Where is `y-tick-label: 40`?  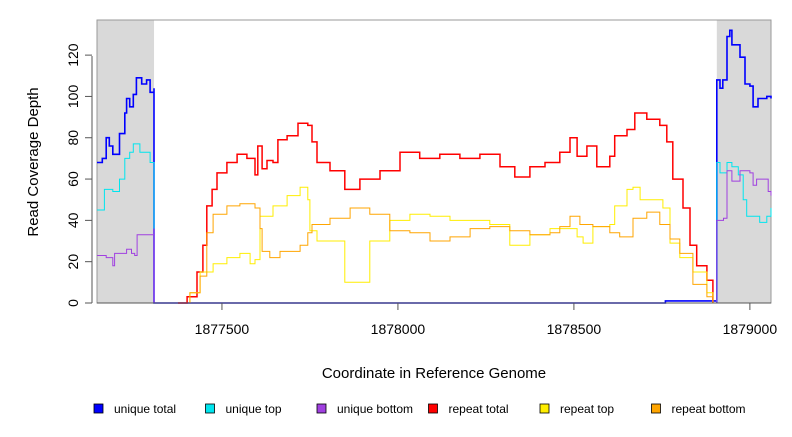 y-tick-label: 40 is located at coordinates (73, 220).